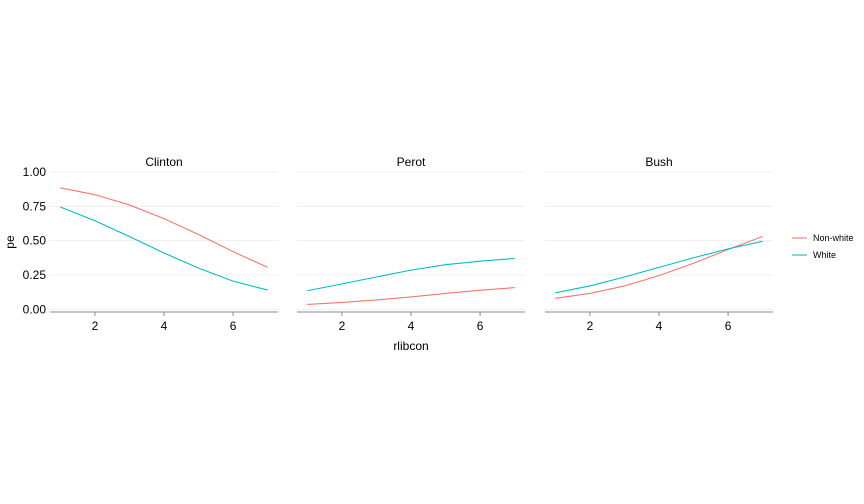  Describe the element at coordinates (35, 206) in the screenshot. I see `y-tick-label: 0.75` at that location.